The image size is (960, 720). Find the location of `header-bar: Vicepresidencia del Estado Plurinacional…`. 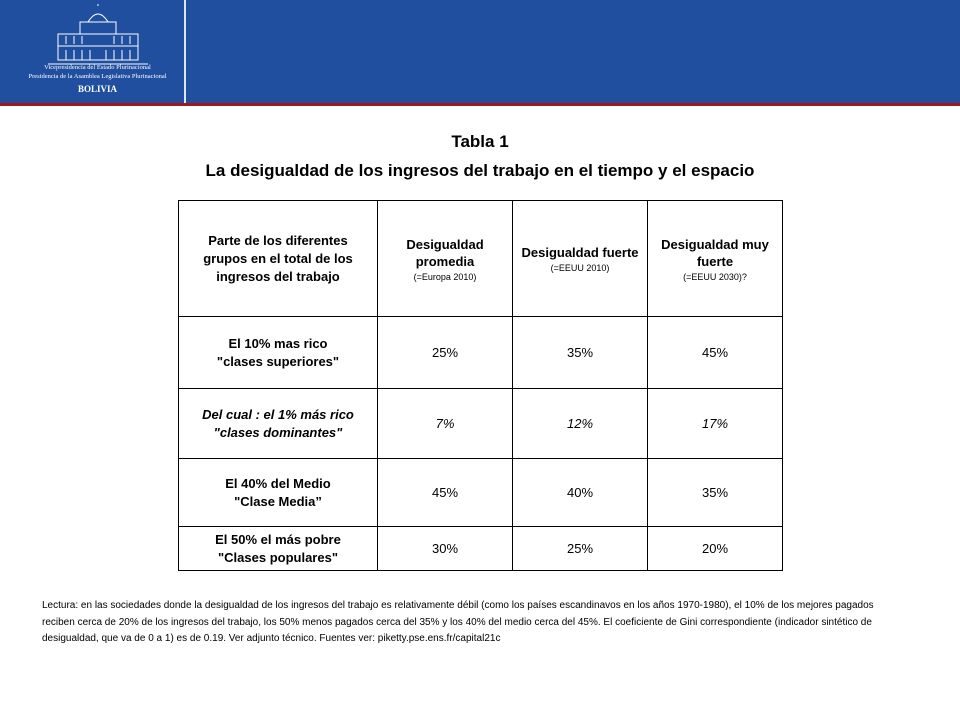

header-bar: Vicepresidencia del Estado Plurinacional… is located at coordinates (480, 51).